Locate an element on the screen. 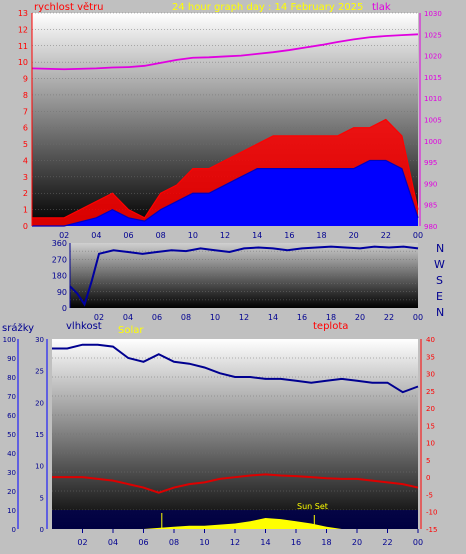 The width and height of the screenshot is (466, 554). direction-tick-label: 0 is located at coordinates (64, 308).